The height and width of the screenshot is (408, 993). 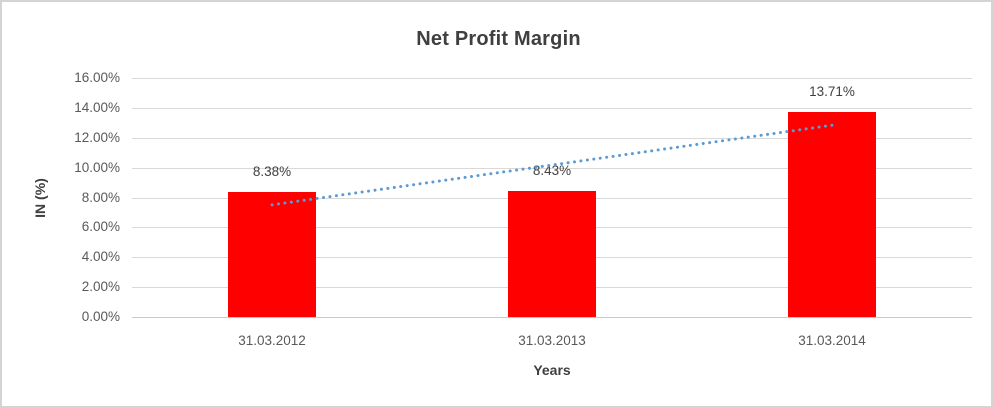 I want to click on y-tick-label: 2.00%, so click(x=100, y=286).